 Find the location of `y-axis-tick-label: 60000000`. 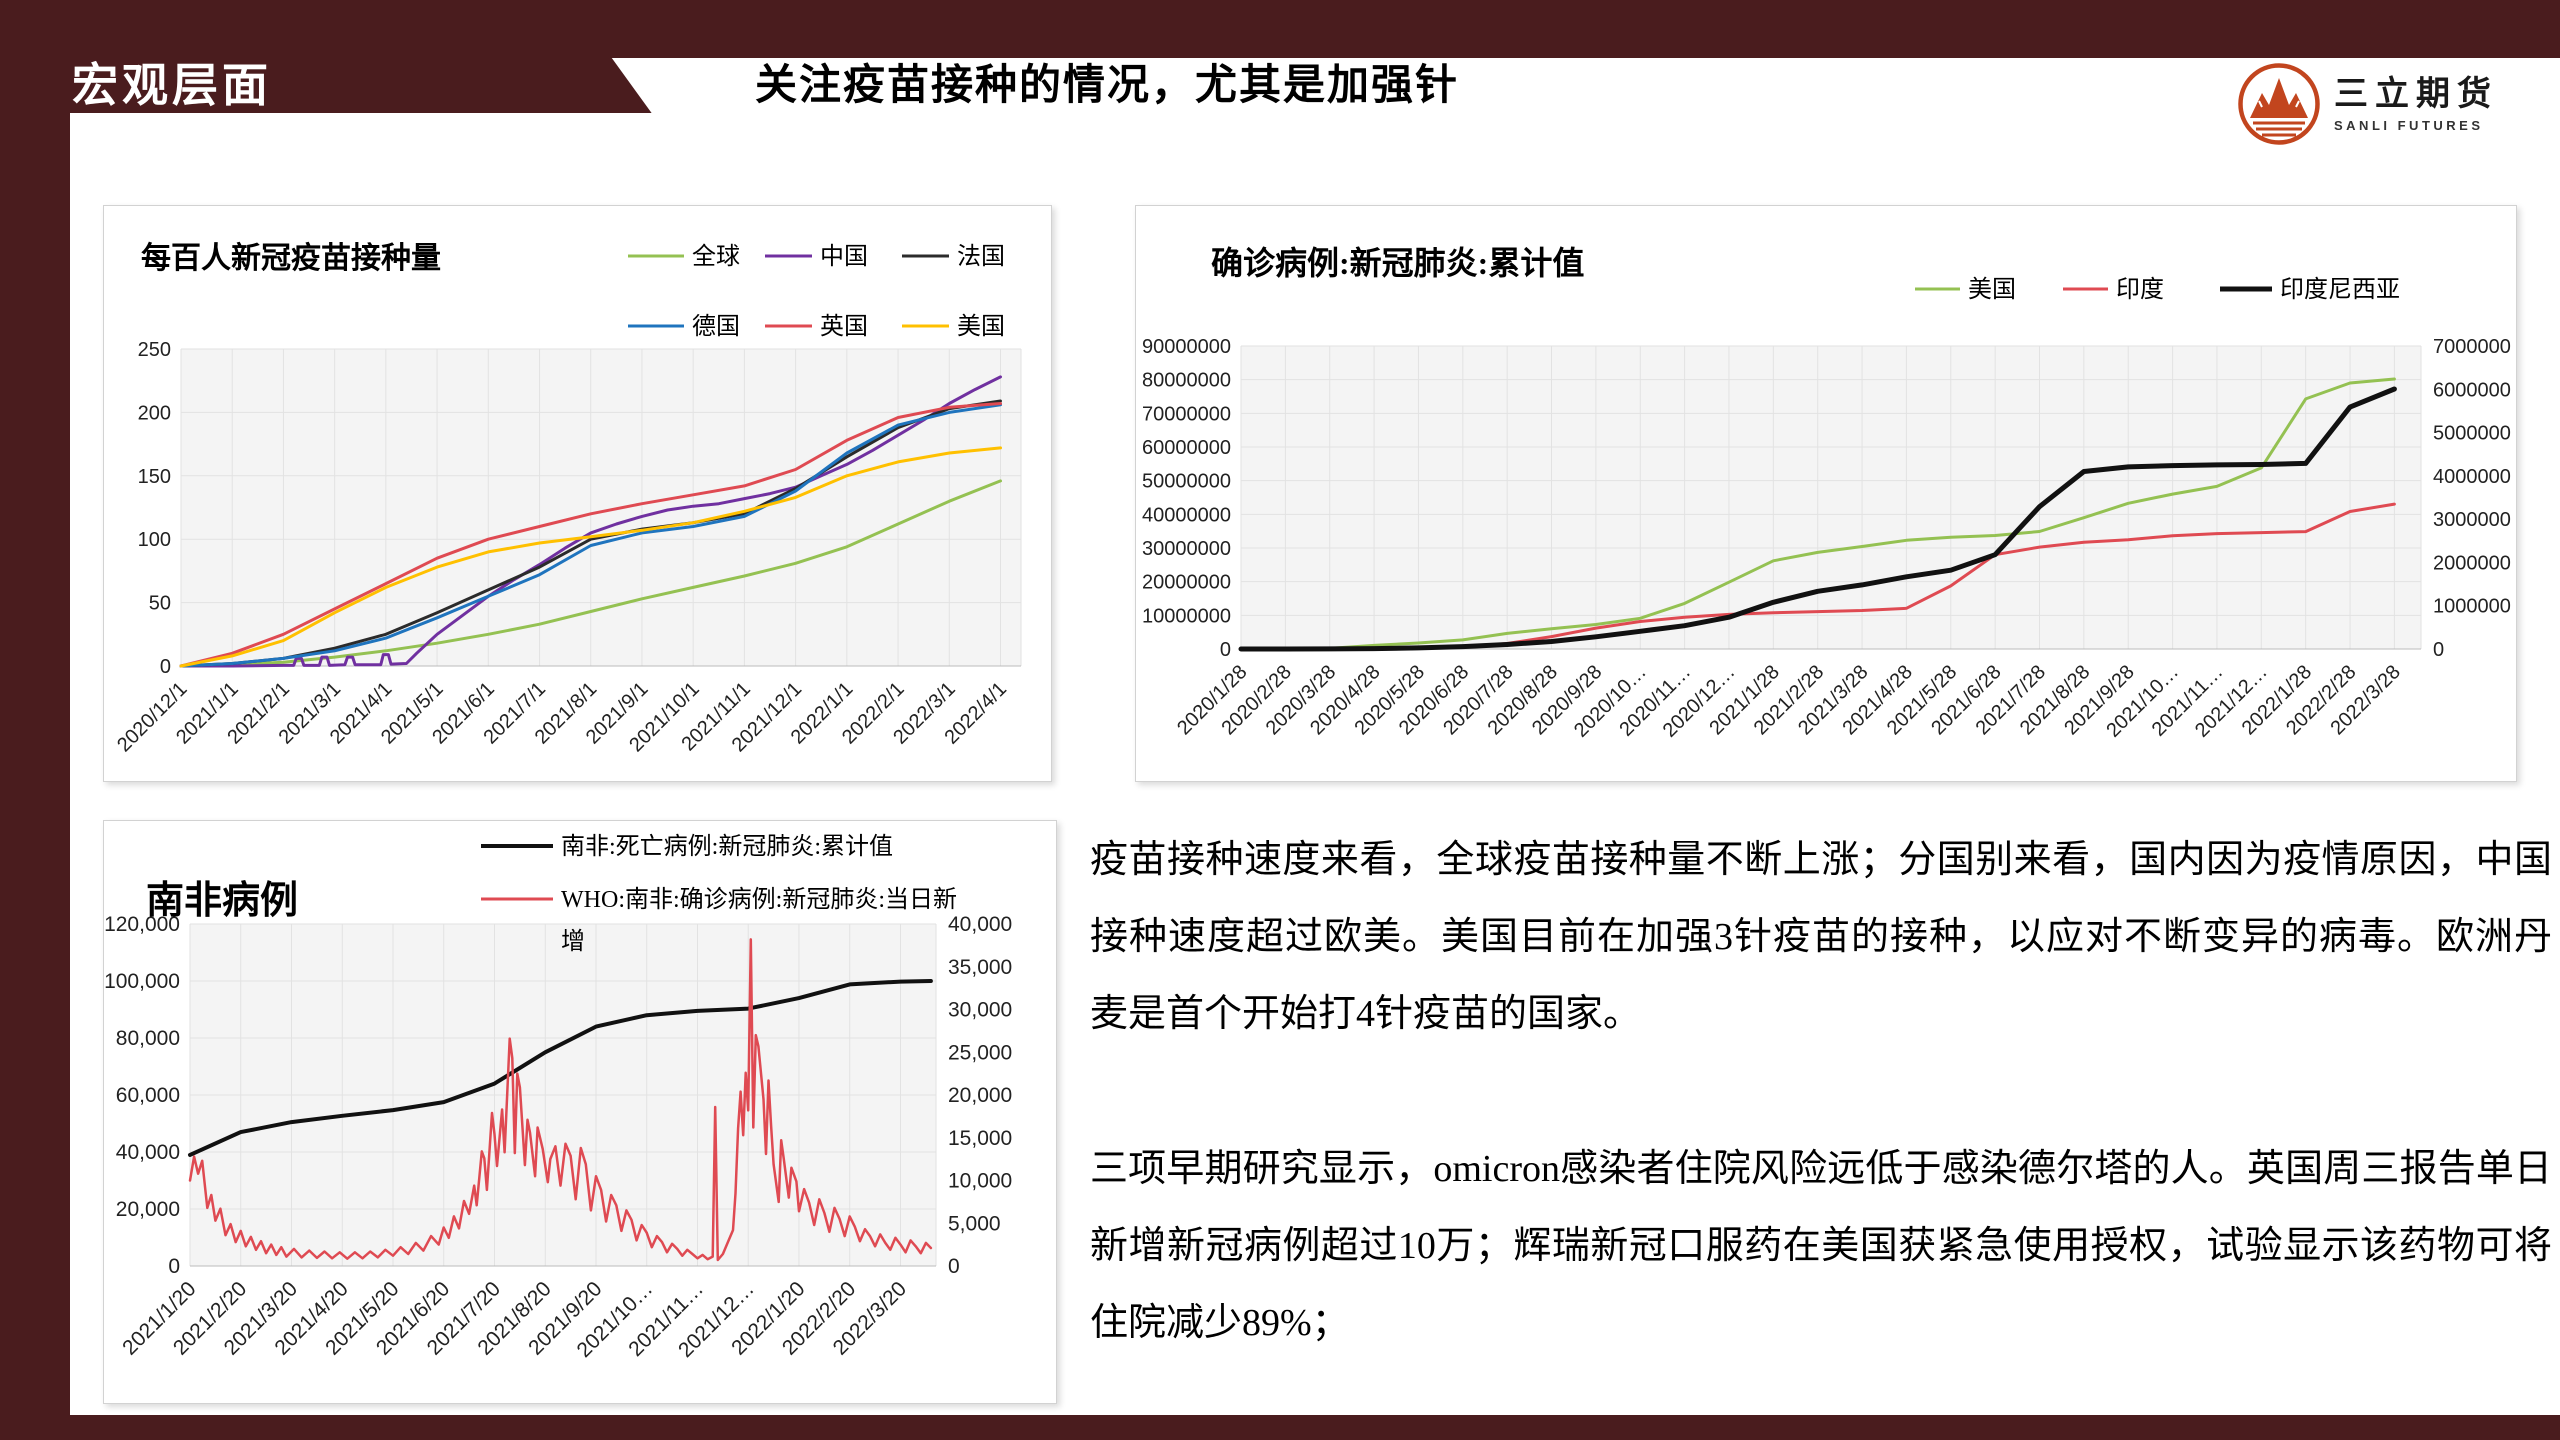

y-axis-tick-label: 60000000 is located at coordinates (1186, 448).